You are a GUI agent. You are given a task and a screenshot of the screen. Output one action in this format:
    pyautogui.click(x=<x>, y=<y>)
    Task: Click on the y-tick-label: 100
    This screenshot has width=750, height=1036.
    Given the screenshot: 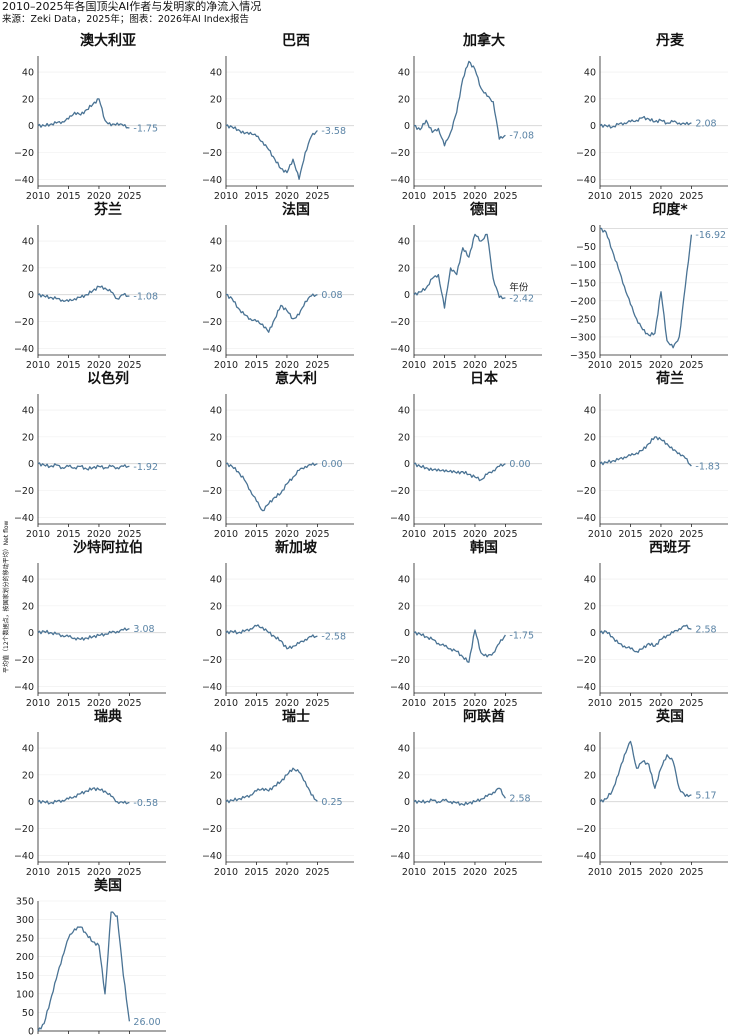 What is the action you would take?
    pyautogui.click(x=25, y=994)
    